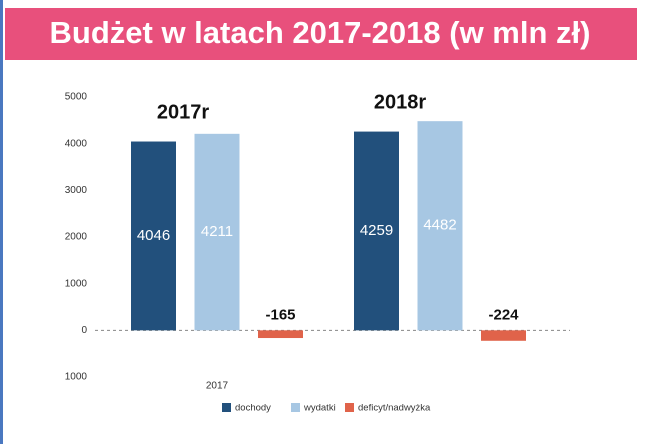 This screenshot has width=657, height=444. I want to click on data-label: 4259, so click(376, 230).